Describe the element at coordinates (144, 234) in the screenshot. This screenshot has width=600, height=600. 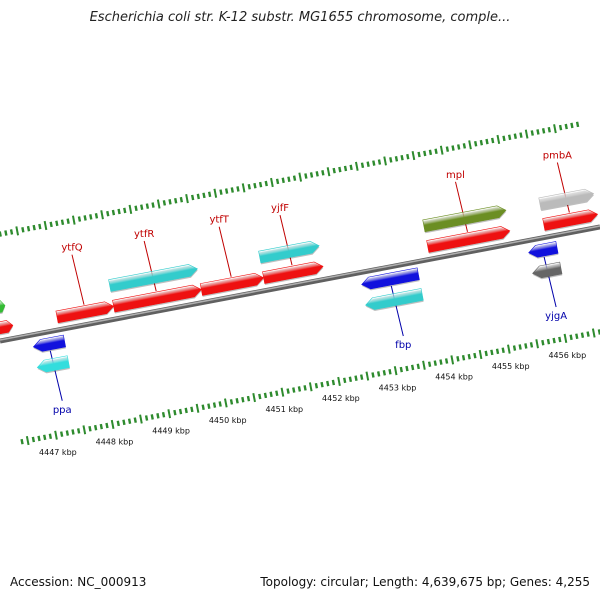
I see `gene-label: ytfR` at that location.